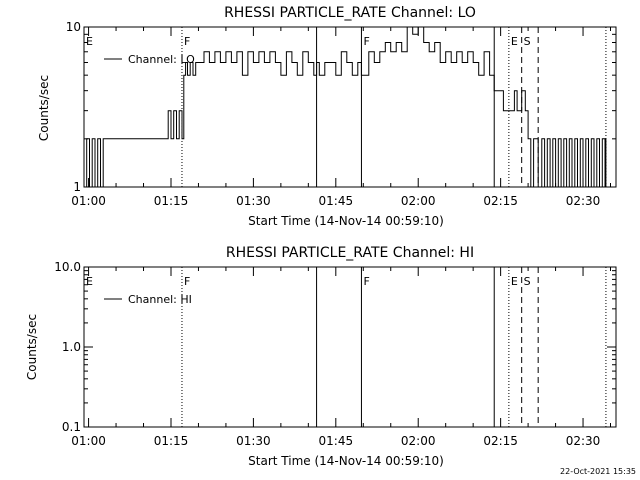  I want to click on hi-legend: Channel: HI, so click(148, 299).